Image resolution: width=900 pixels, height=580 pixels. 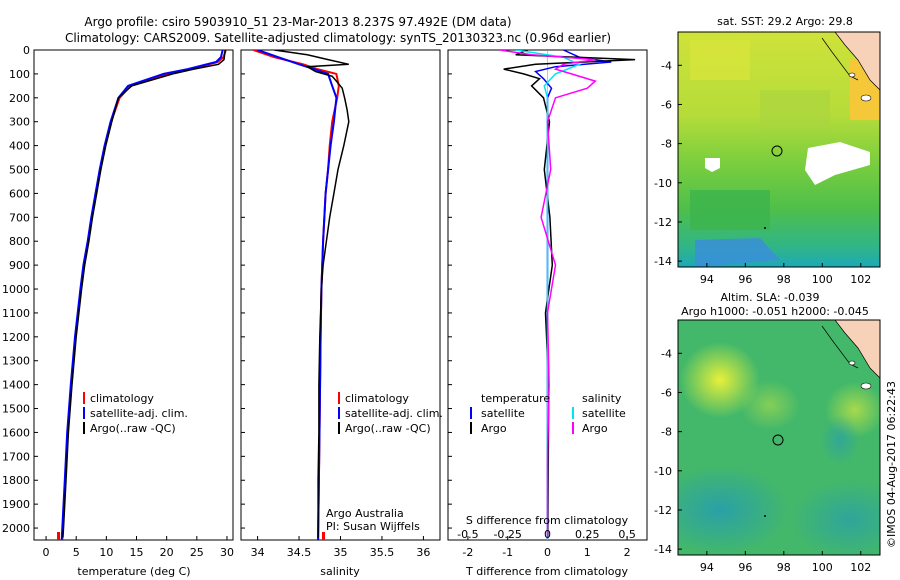 What do you see at coordinates (467, 552) in the screenshot?
I see `difference-tick-label: -2` at bounding box center [467, 552].